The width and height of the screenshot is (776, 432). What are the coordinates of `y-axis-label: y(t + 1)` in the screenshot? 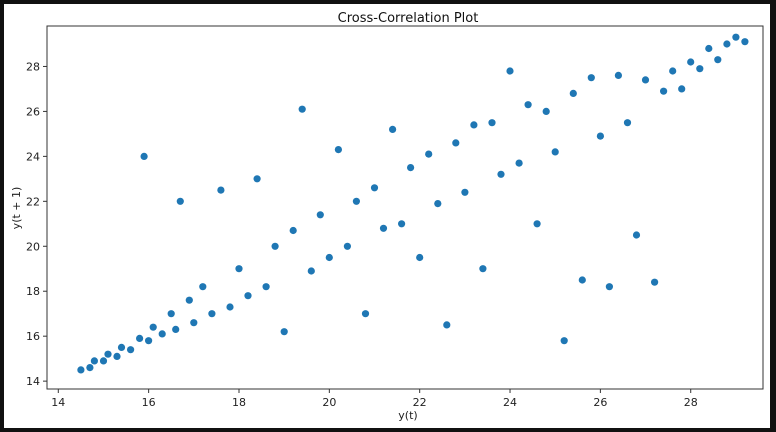 It's located at (16, 208).